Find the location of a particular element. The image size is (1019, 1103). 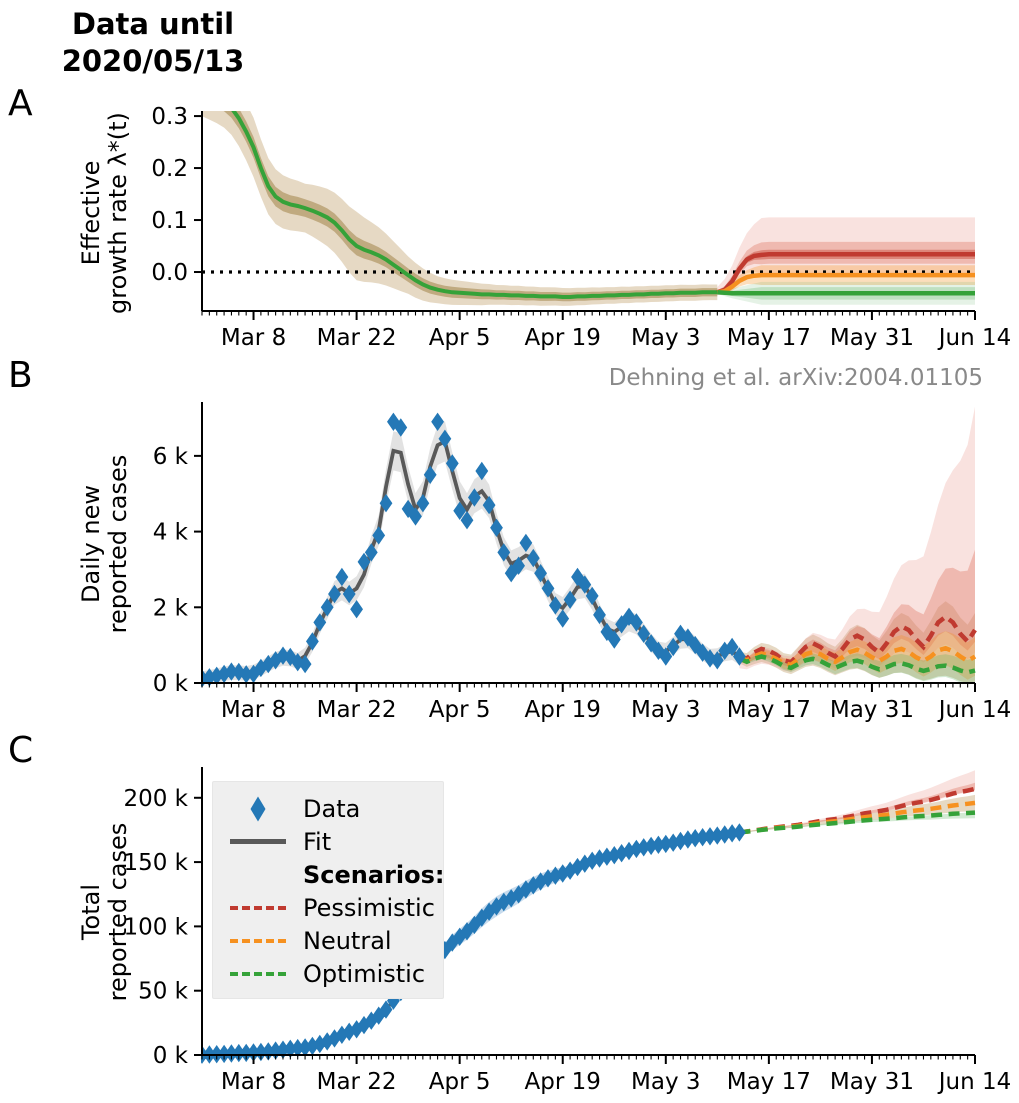

legend-label: Scenarios: is located at coordinates (374, 874).